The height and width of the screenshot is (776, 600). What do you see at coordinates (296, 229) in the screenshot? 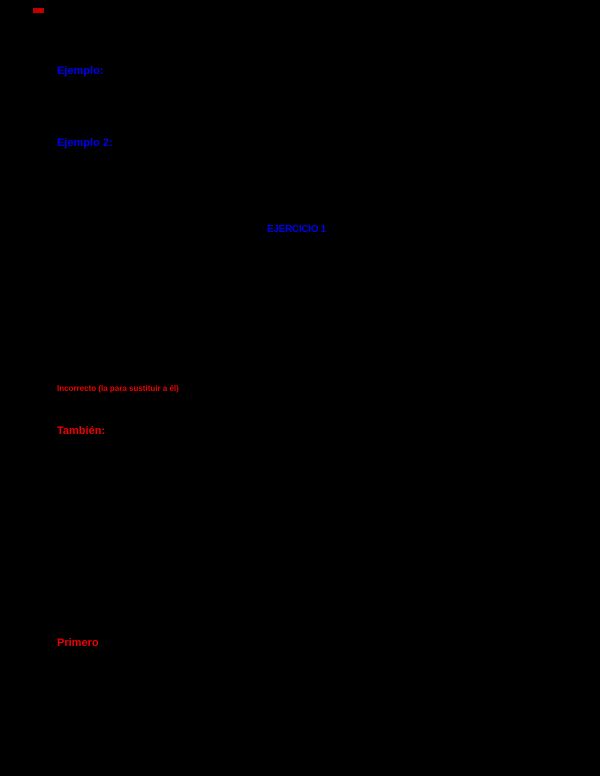
I see `exercise-heading: EJERCICIO 1` at bounding box center [296, 229].